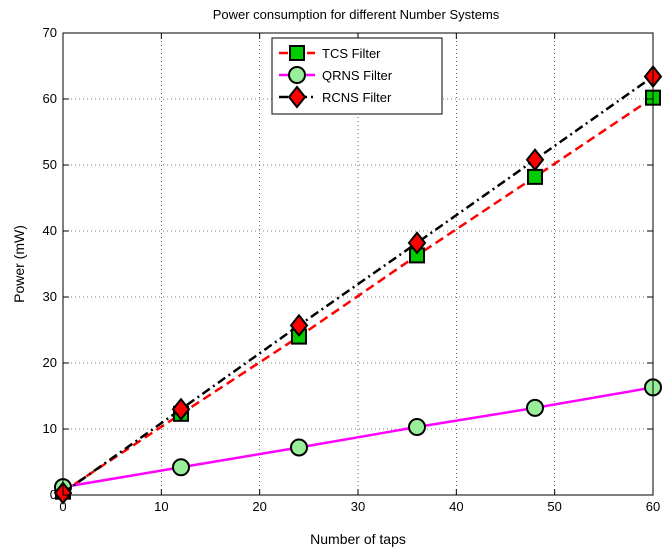 The width and height of the screenshot is (662, 550). I want to click on y-axis-label: Power (mW), so click(19, 264).